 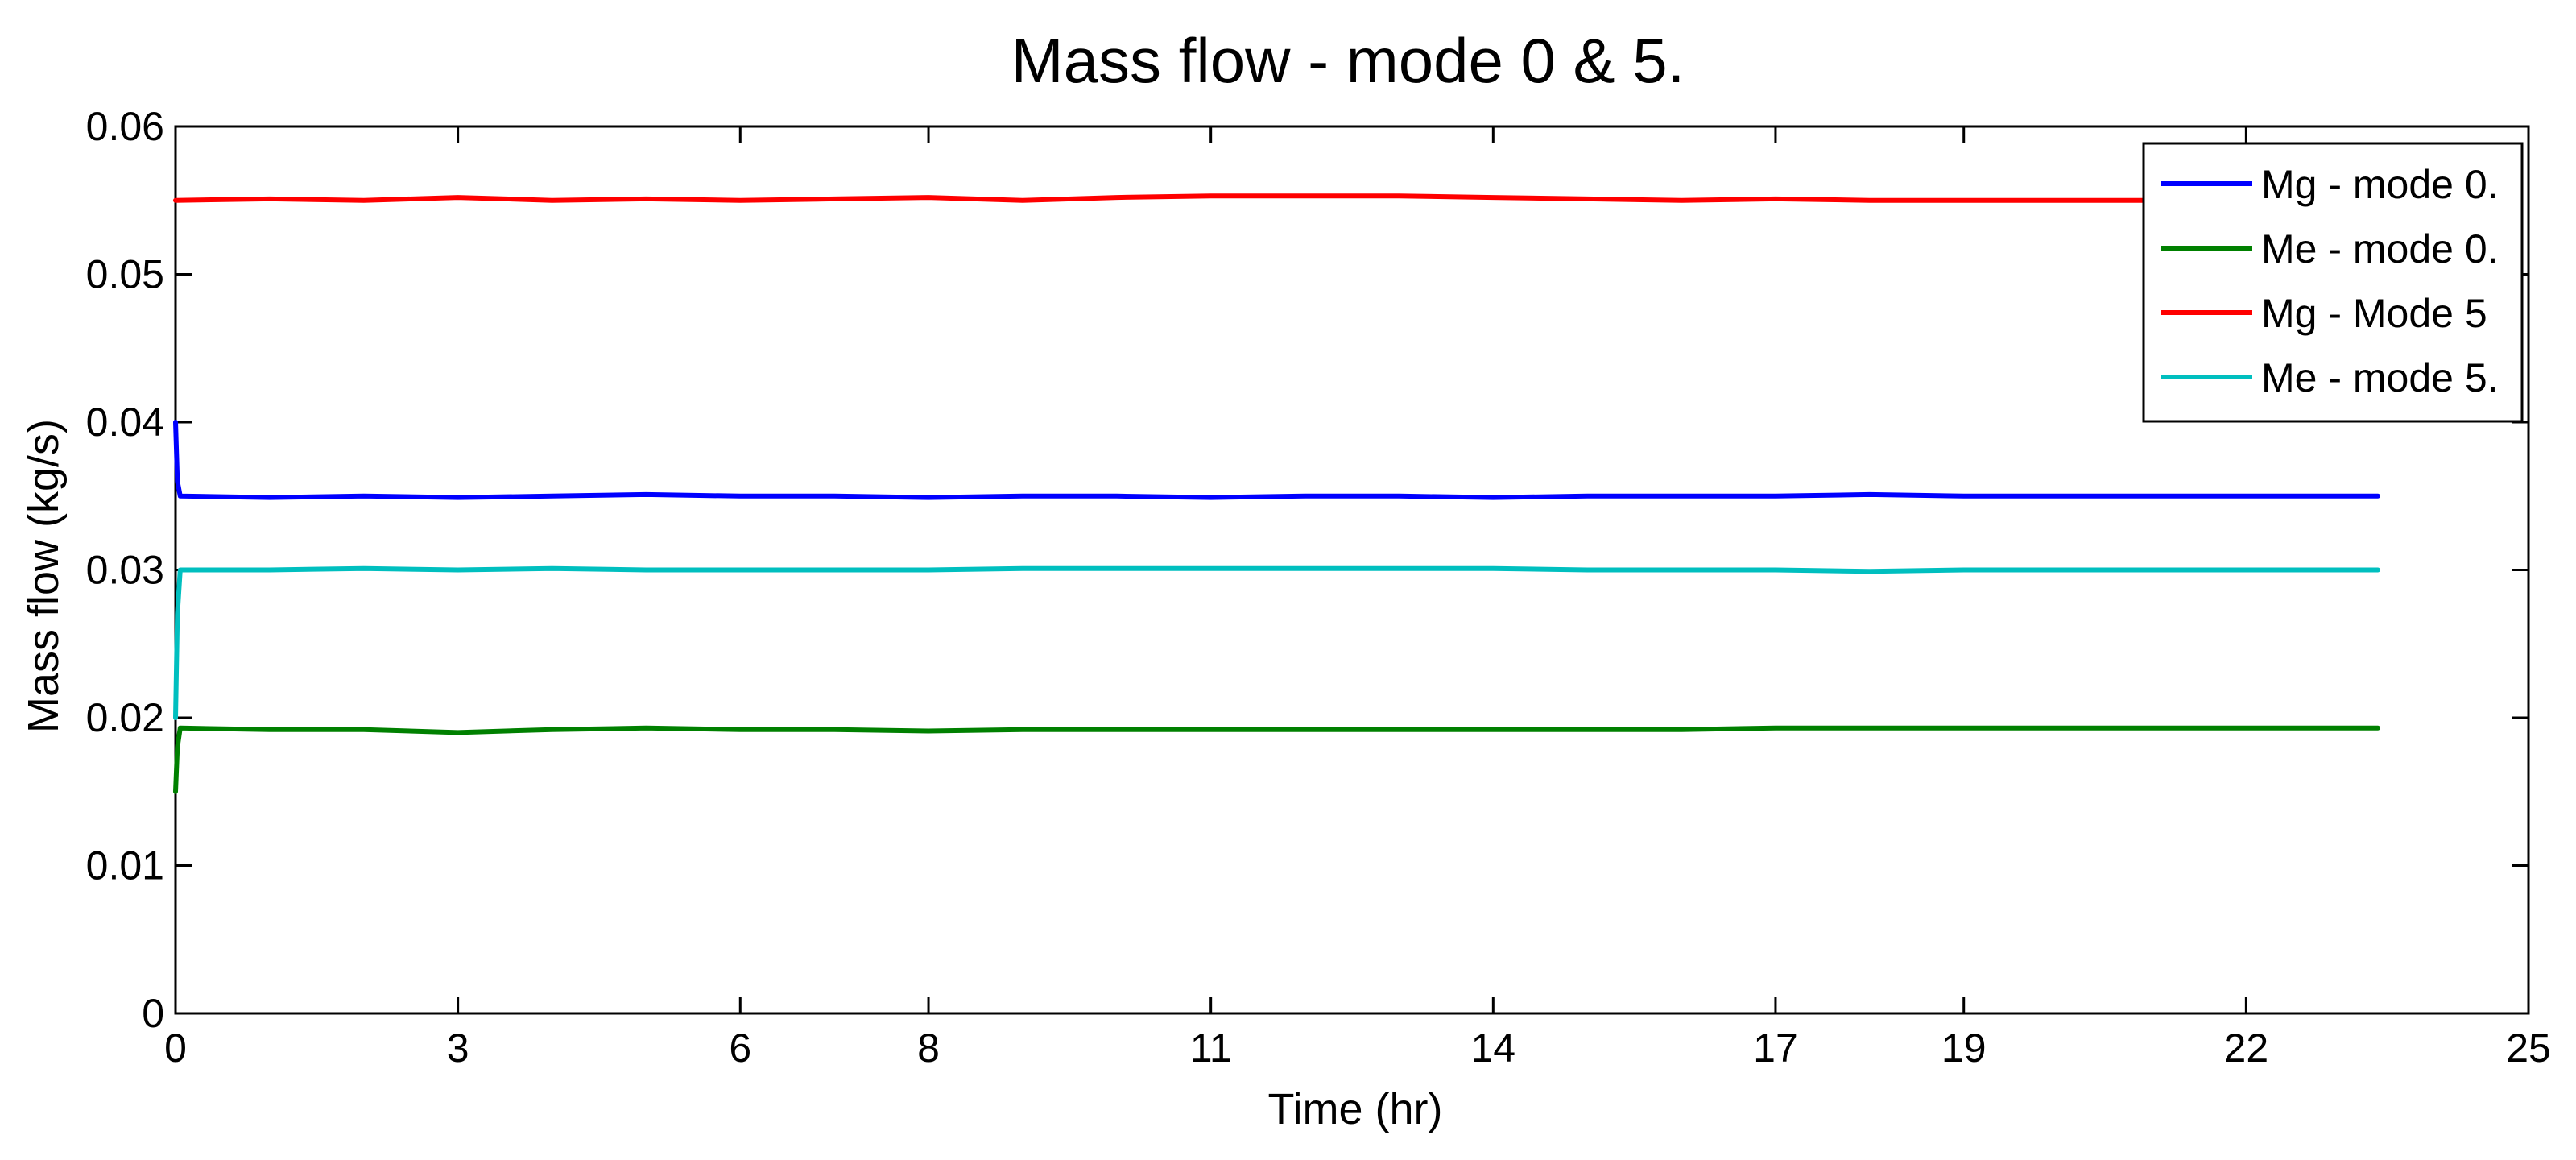 I want to click on chart-title: Mass flow - mode 0 & 5., so click(x=1348, y=61).